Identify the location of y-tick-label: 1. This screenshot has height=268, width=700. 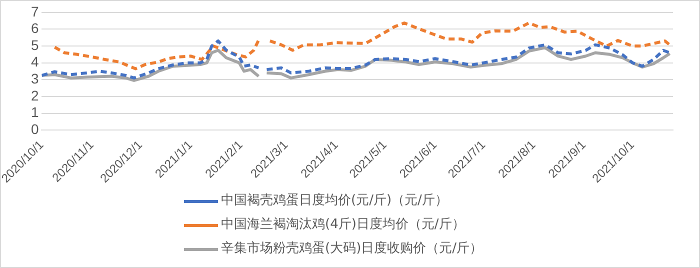
(34, 112).